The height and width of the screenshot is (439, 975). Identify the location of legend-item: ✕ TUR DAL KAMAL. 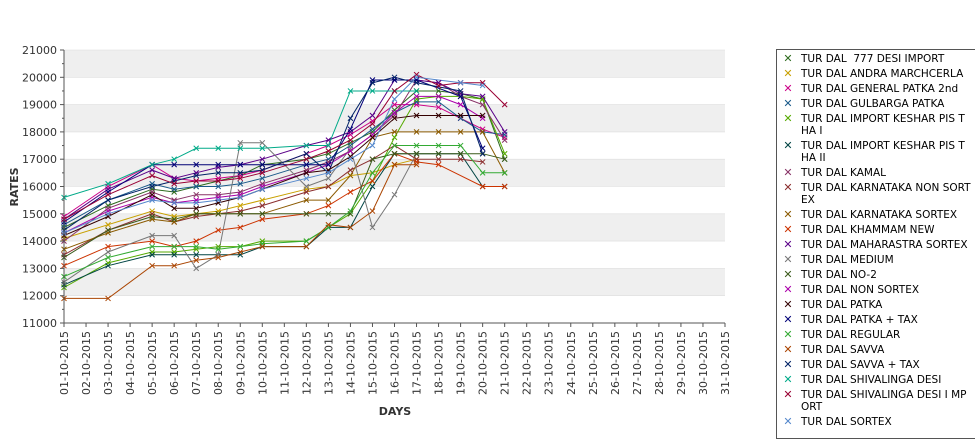
(876, 173).